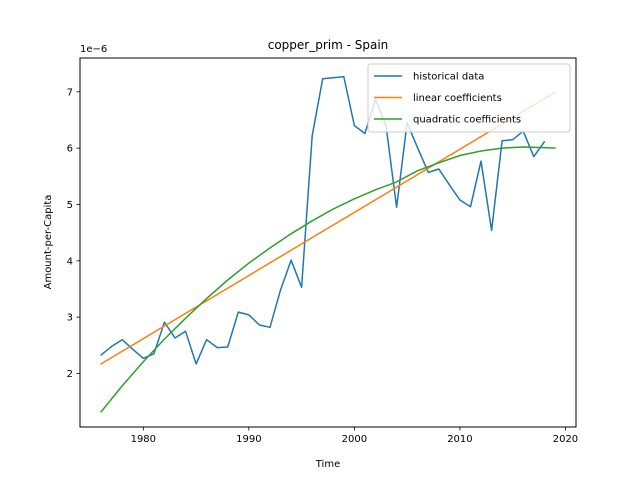 The image size is (640, 480). Describe the element at coordinates (143, 439) in the screenshot. I see `x-tick-label: 1980` at that location.